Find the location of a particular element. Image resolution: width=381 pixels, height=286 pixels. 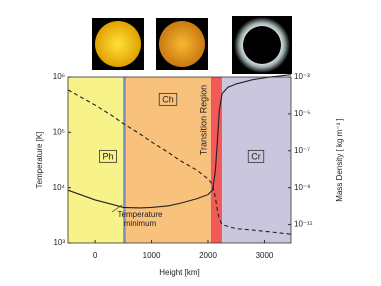

annotation: minimum is located at coordinates (140, 223).